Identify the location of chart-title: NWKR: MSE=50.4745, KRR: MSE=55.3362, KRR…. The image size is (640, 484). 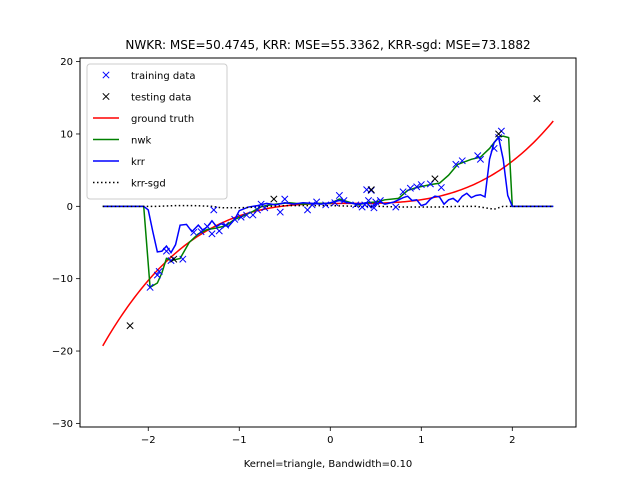
(327, 45).